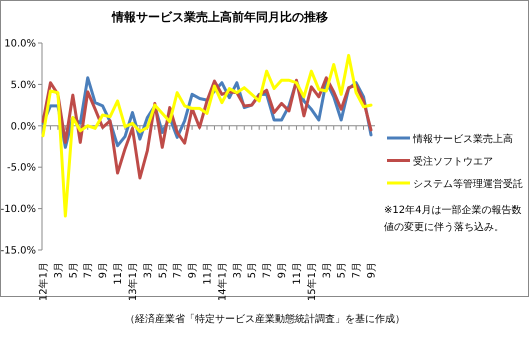  What do you see at coordinates (132, 282) in the screenshot?
I see `x-tick-label: 13年1月` at bounding box center [132, 282].